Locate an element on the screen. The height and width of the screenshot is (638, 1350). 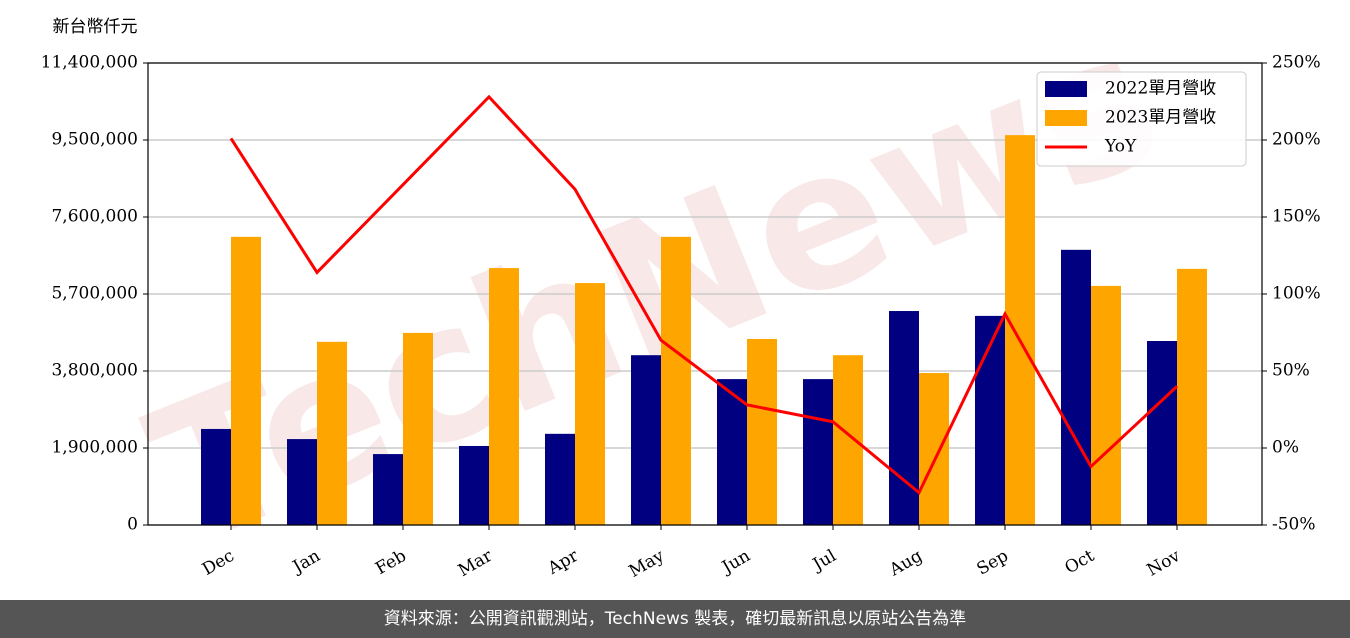
x-tick-label: Mar is located at coordinates (476, 563).